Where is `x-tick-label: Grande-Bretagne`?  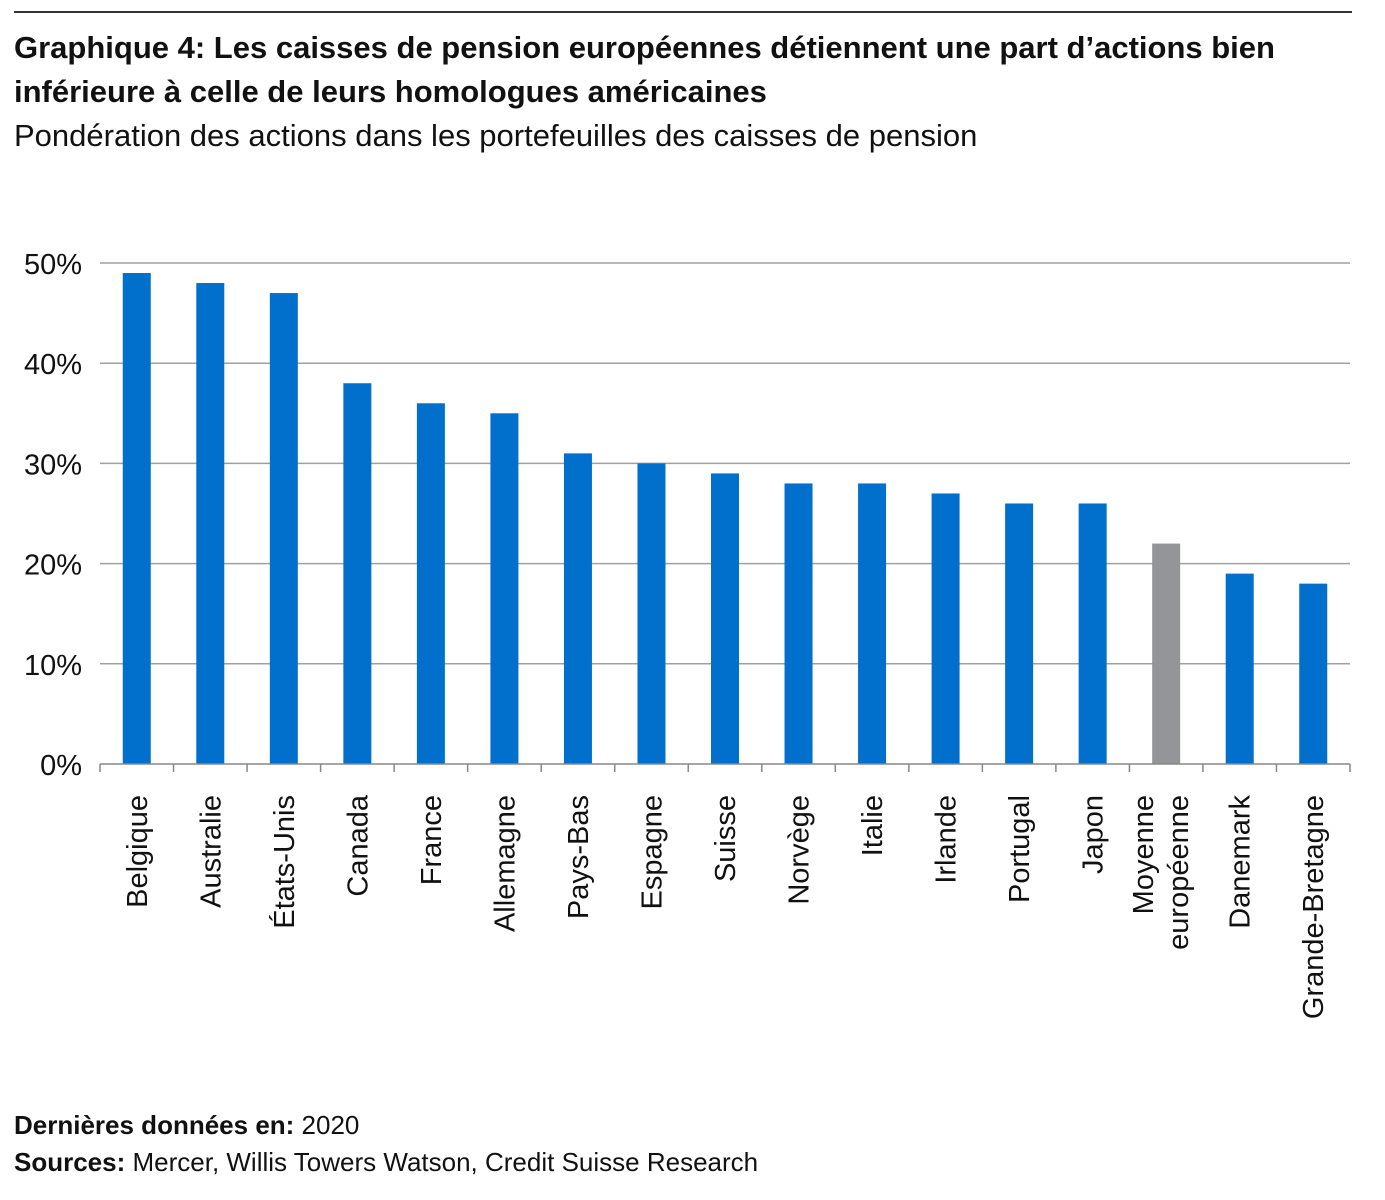
x-tick-label: Grande-Bretagne is located at coordinates (1314, 907).